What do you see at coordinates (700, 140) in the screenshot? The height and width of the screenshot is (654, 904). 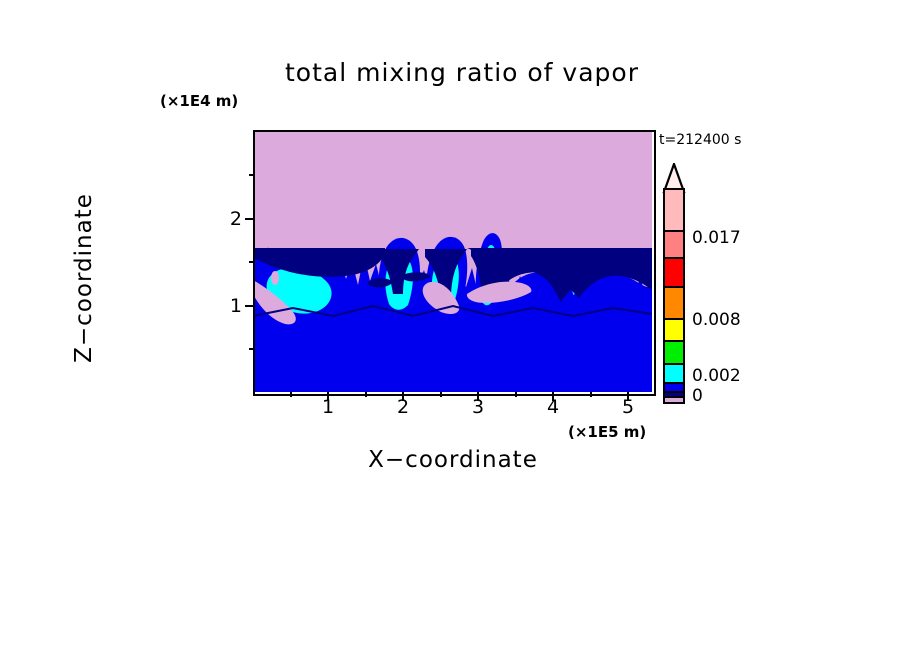 I see `time-annotation: t=212400 s` at bounding box center [700, 140].